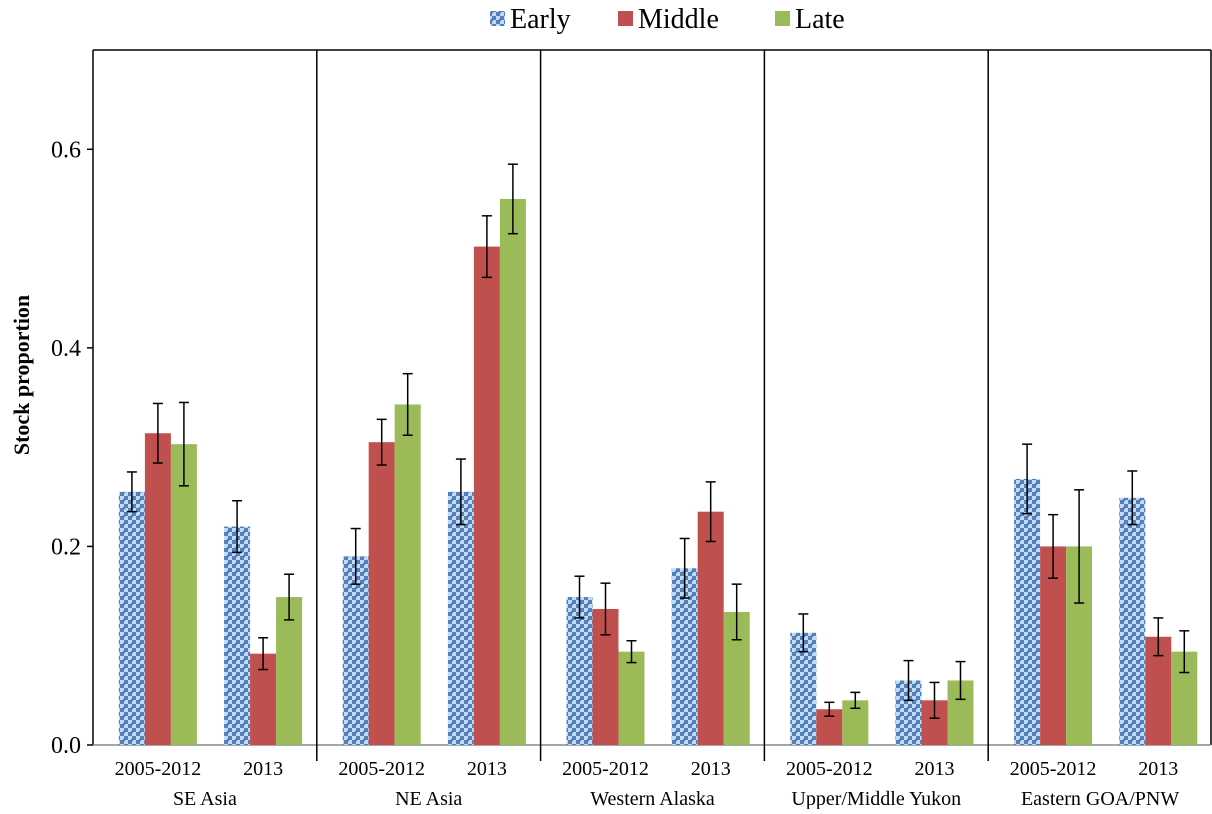  What do you see at coordinates (652, 798) in the screenshot?
I see `group-label: Western Alaska` at bounding box center [652, 798].